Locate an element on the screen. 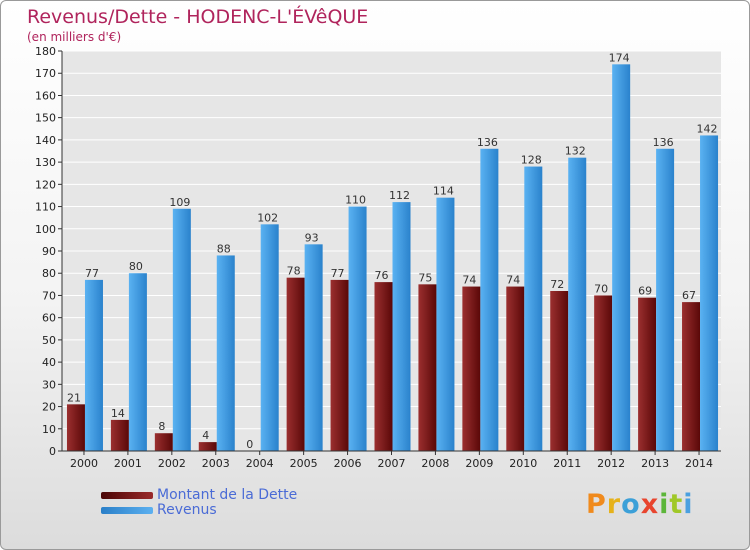 This screenshot has width=750, height=550. y-tick-label: 30 is located at coordinates (49, 384).